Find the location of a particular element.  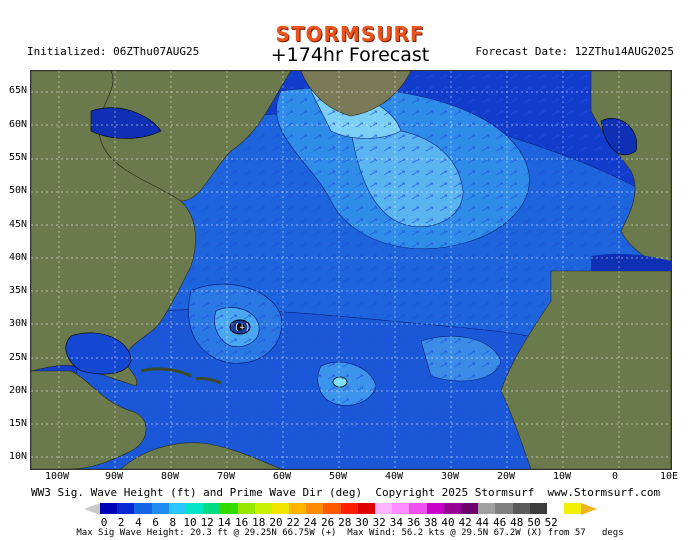

lat-label-25n: 25N is located at coordinates (17, 357).